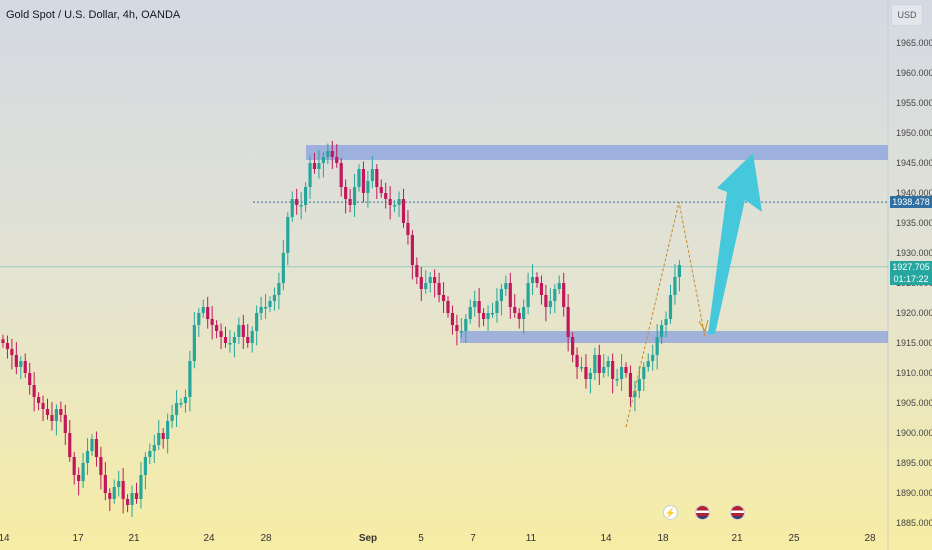  What do you see at coordinates (665, 314) in the screenshot?
I see `projection-path` at bounding box center [665, 314].